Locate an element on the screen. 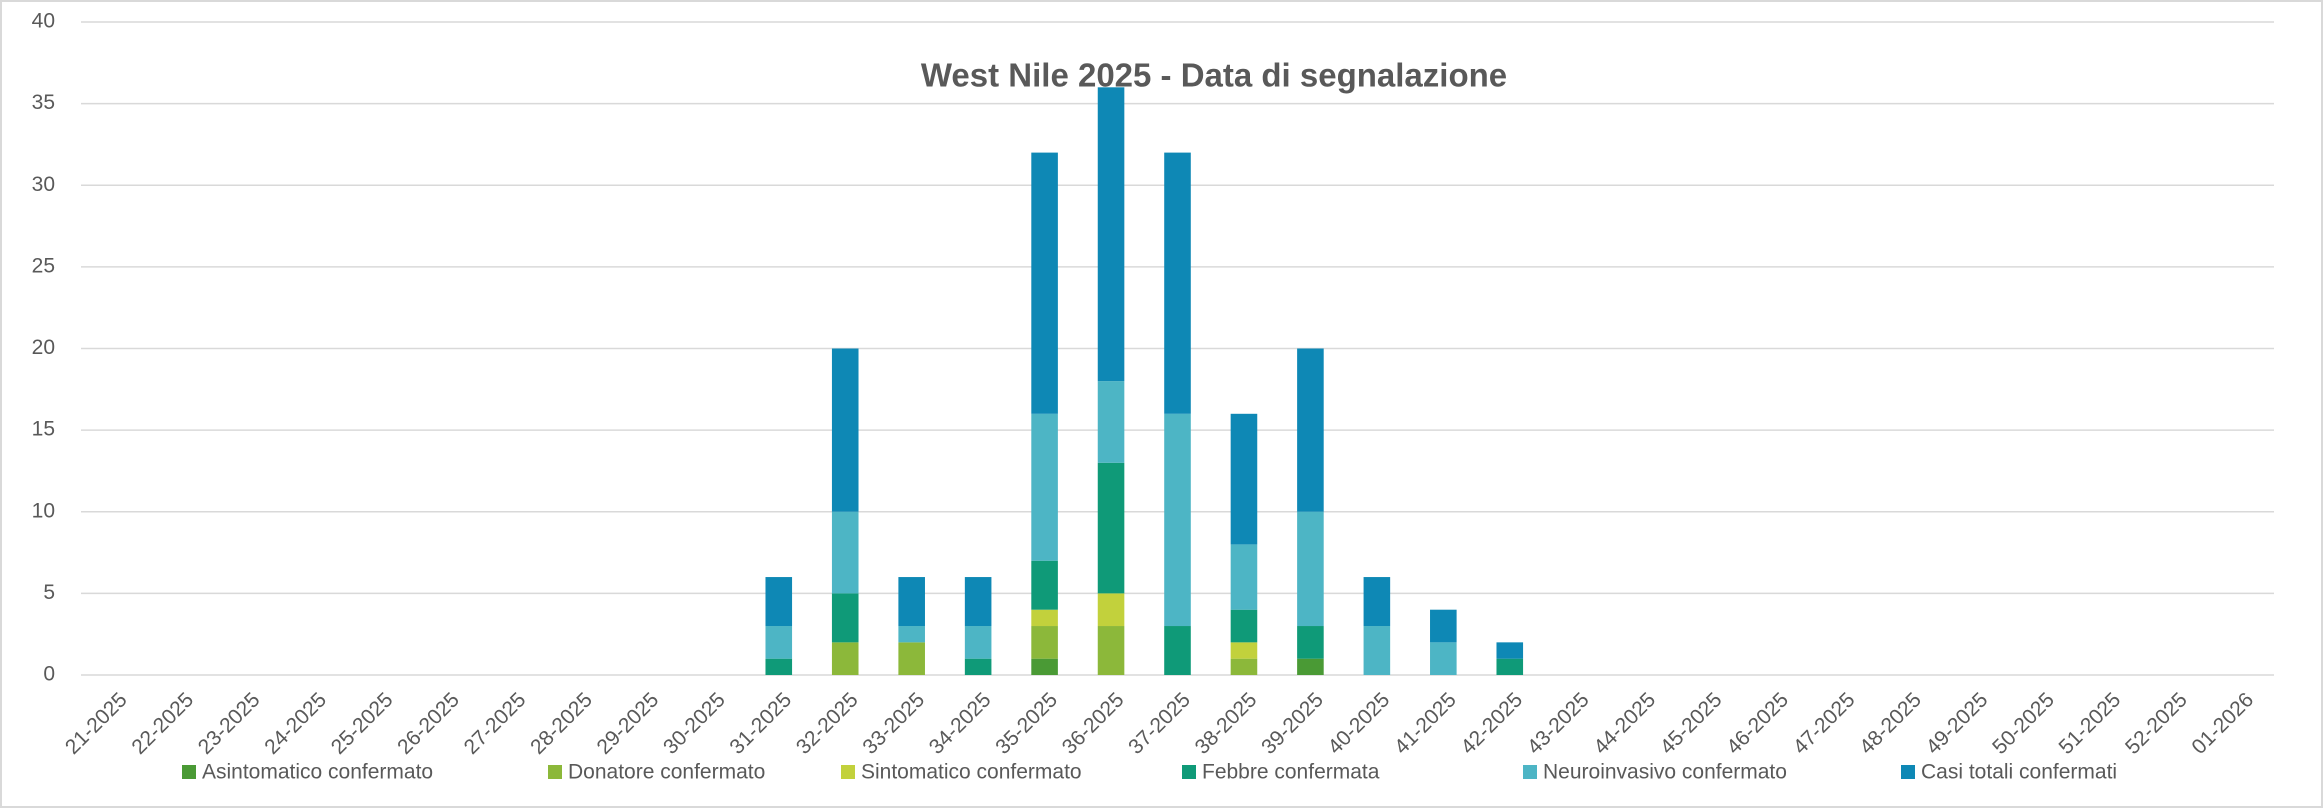 The image size is (2323, 808). legend-label: Febbre confermata is located at coordinates (1291, 772).